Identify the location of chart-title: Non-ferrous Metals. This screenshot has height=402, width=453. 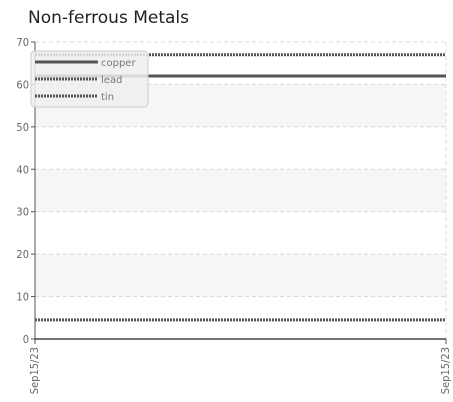
(109, 18).